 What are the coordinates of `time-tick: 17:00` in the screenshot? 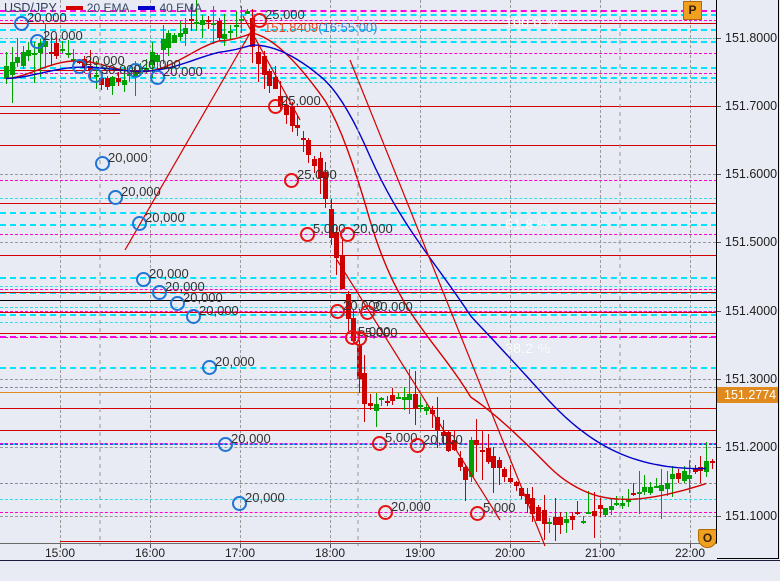 It's located at (240, 553).